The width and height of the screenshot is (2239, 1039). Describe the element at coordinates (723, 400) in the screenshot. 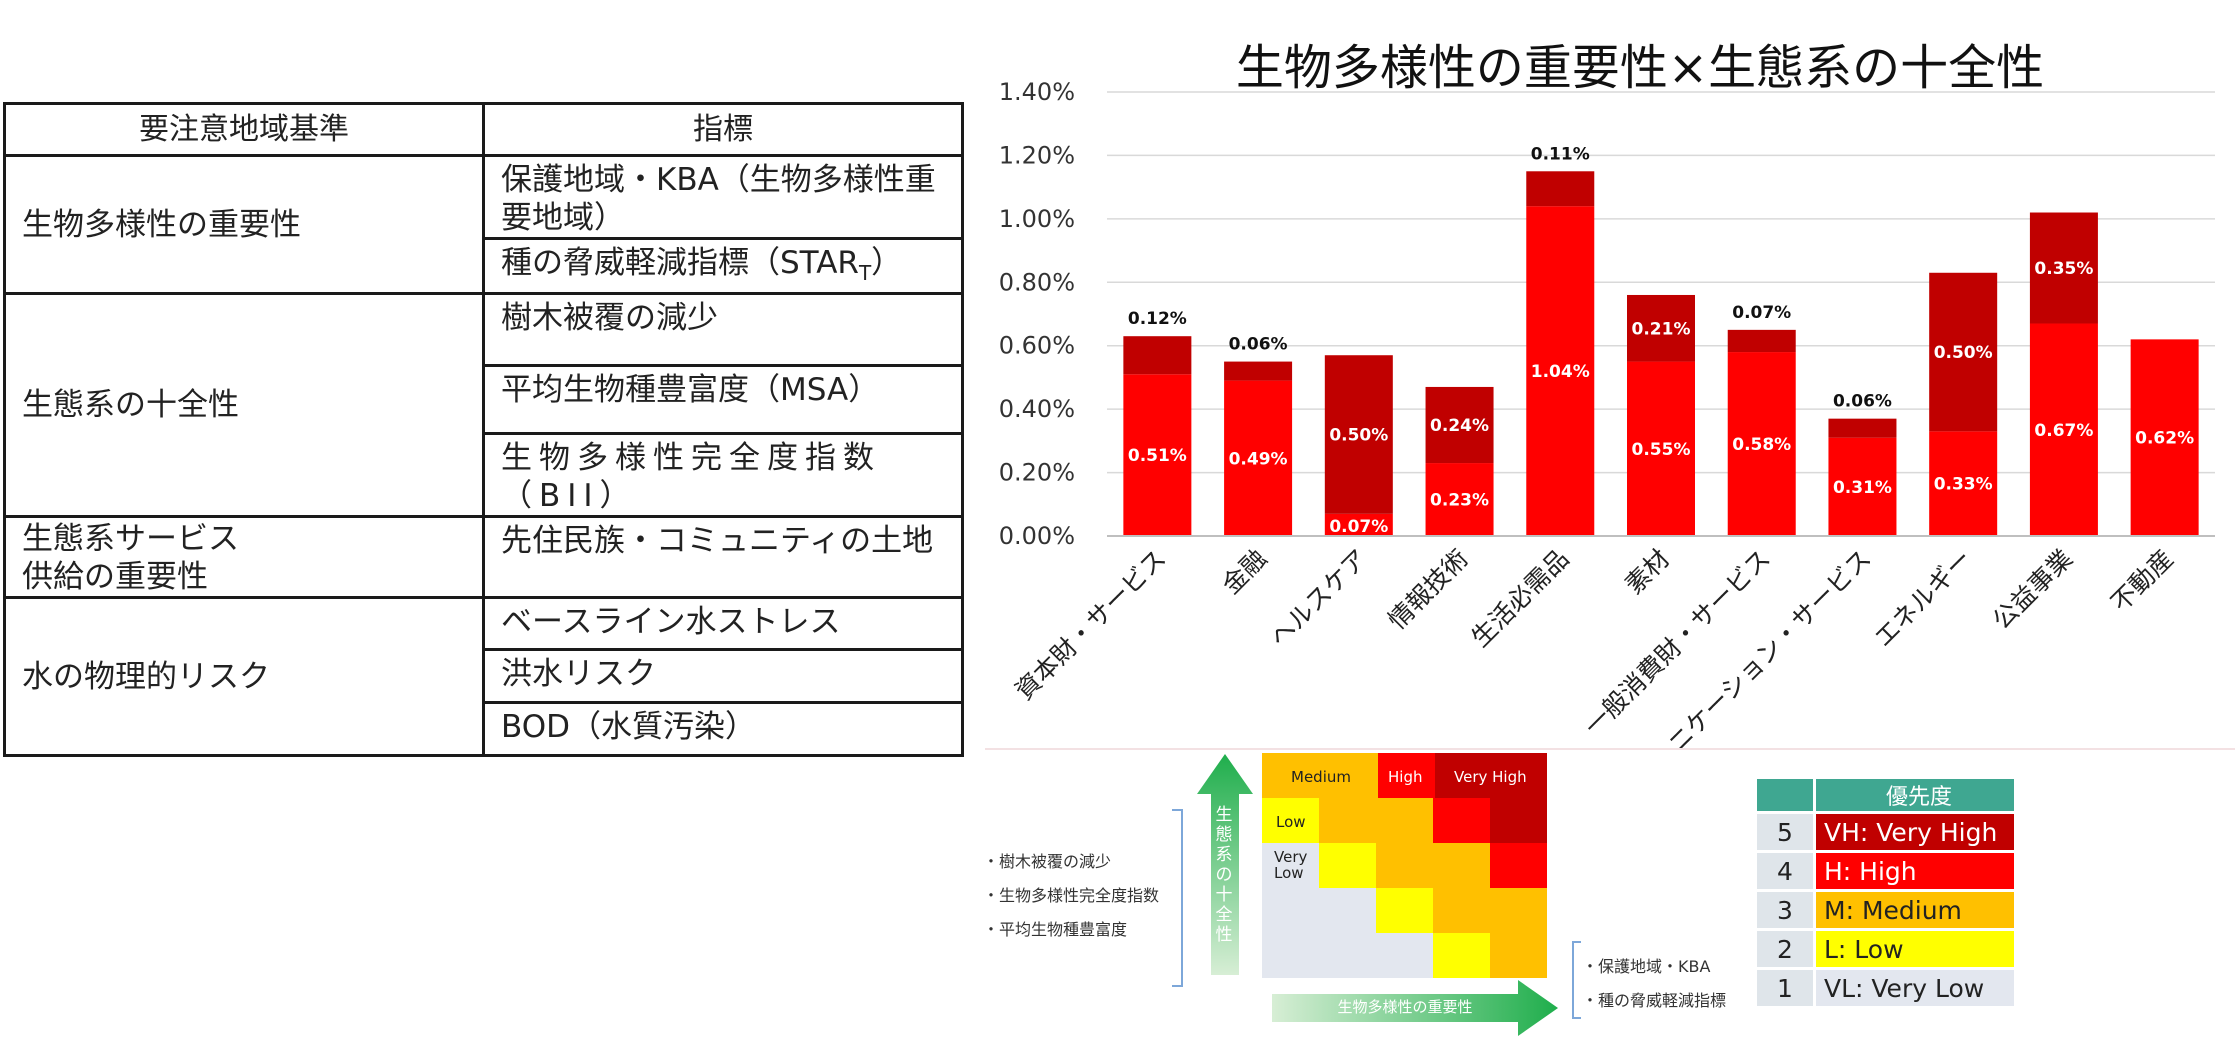

I see `indicator-msa: 平均生物種豊富度（MSA）` at that location.